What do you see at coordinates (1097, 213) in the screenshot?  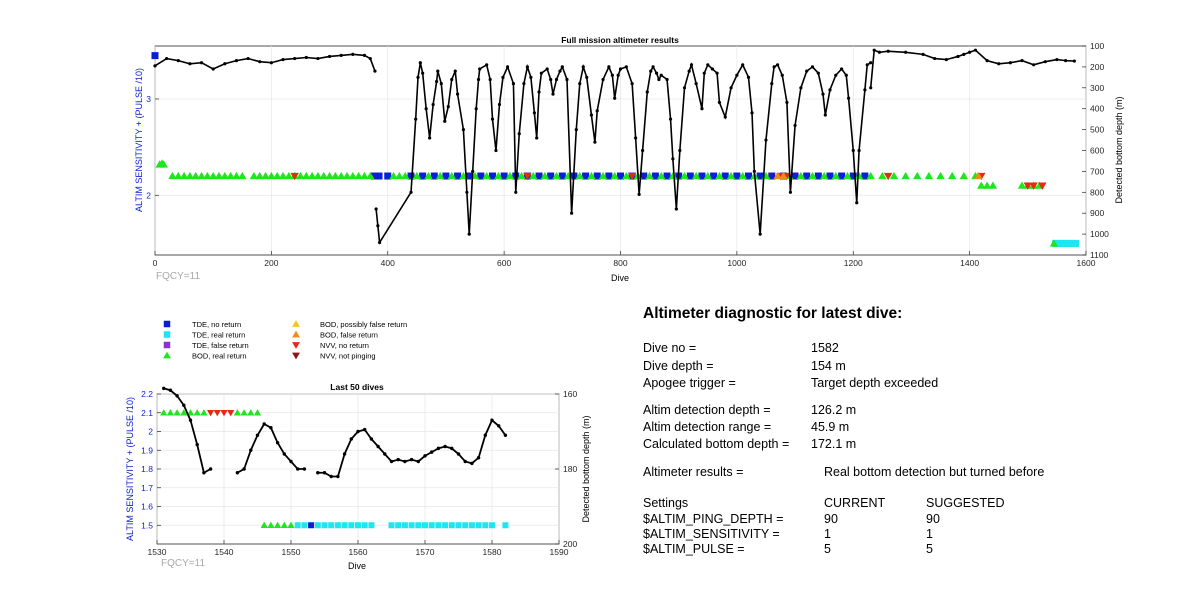 I see `y-right-tick-label: 900` at bounding box center [1097, 213].